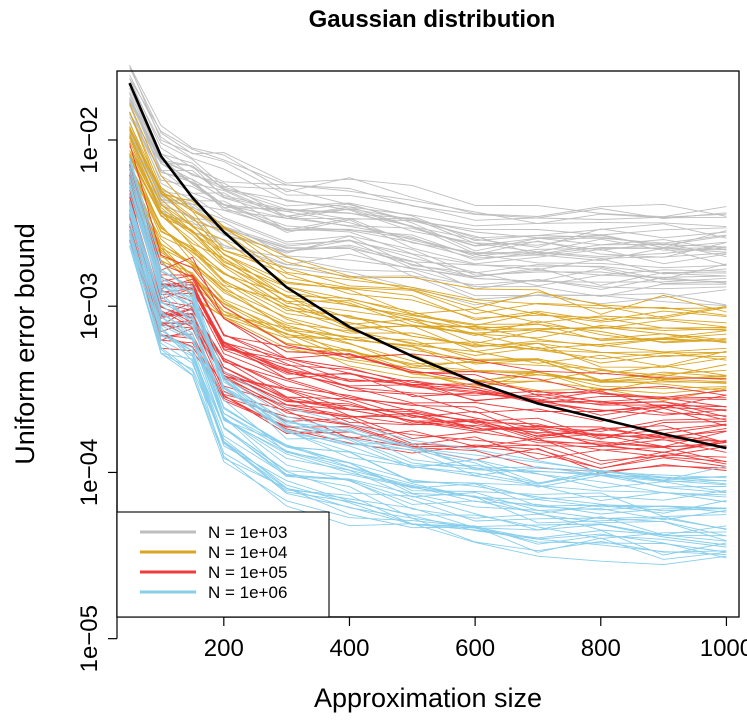 Image resolution: width=747 pixels, height=722 pixels. What do you see at coordinates (25, 344) in the screenshot?
I see `y-axis-label: Uniform error bound` at bounding box center [25, 344].